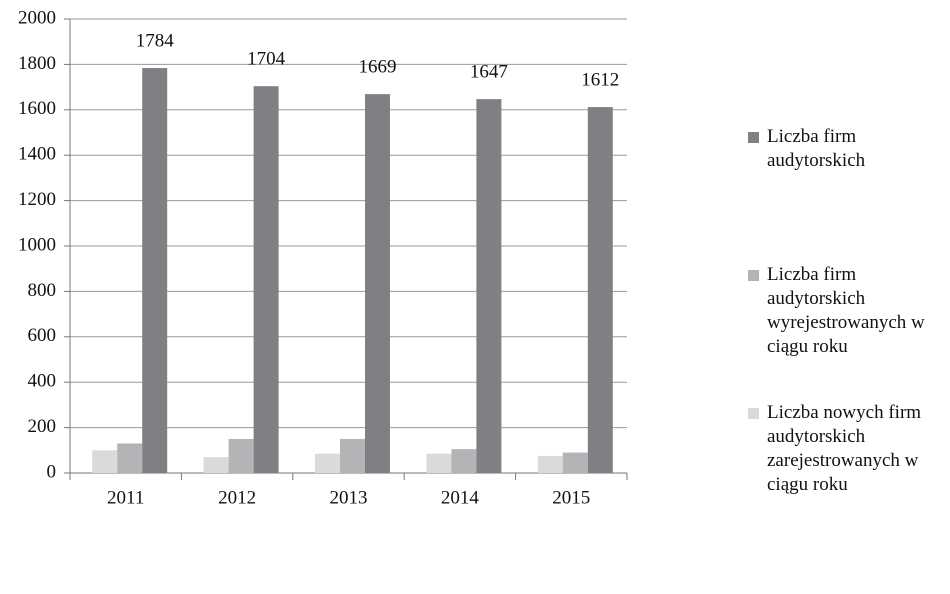 This screenshot has height=594, width=950. I want to click on data-label: 1647, so click(489, 71).